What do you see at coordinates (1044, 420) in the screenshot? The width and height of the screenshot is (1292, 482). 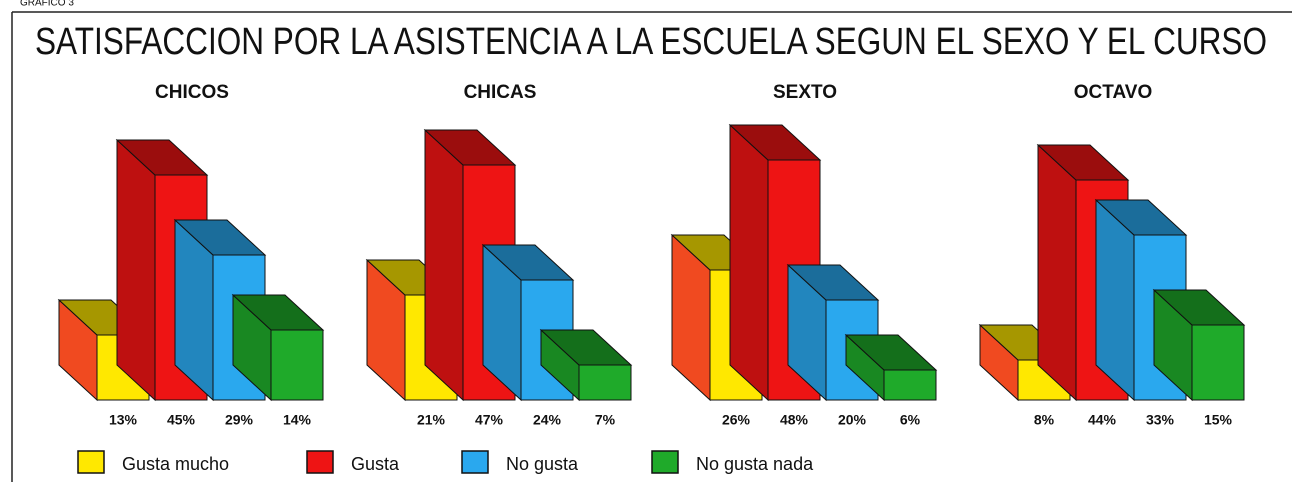 I see `value-label: 8%` at bounding box center [1044, 420].